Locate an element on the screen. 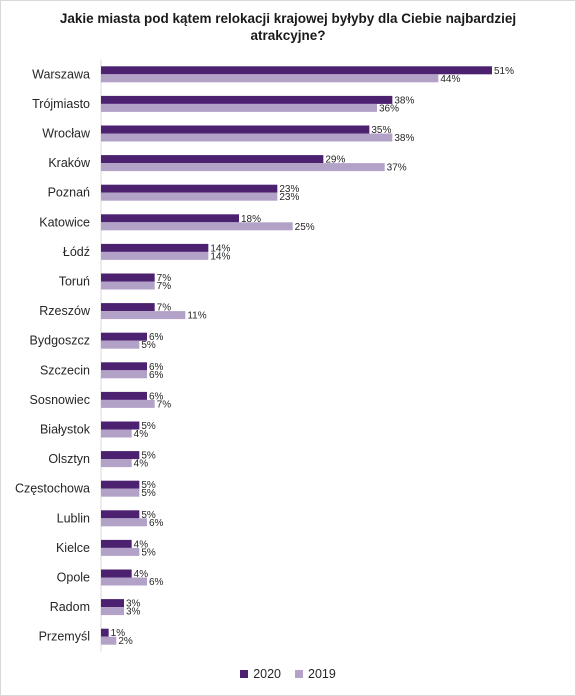 Image resolution: width=576 pixels, height=696 pixels. legend-label-2020: 2020 is located at coordinates (267, 674).